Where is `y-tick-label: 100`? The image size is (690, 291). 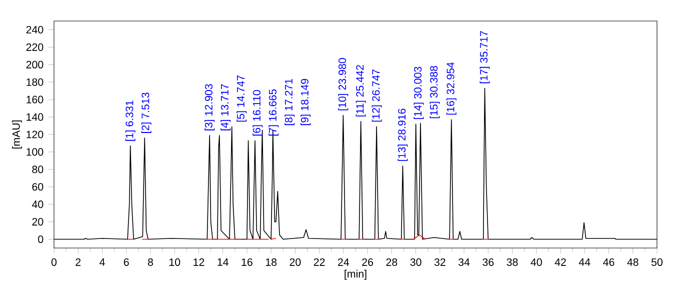
y-tick-label: 100 is located at coordinates (35, 152).